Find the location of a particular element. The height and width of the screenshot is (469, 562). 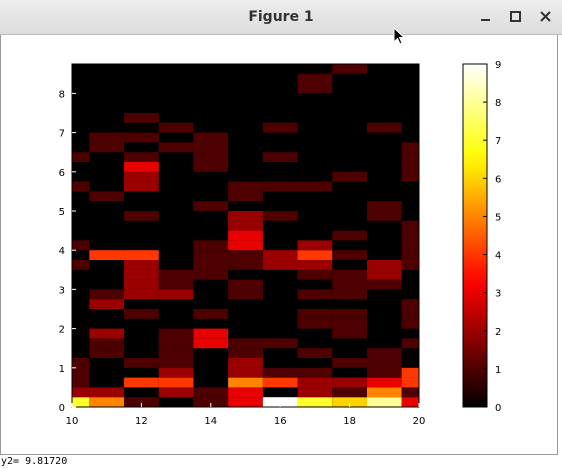

mouse-pointer-icon is located at coordinates (400, 37).